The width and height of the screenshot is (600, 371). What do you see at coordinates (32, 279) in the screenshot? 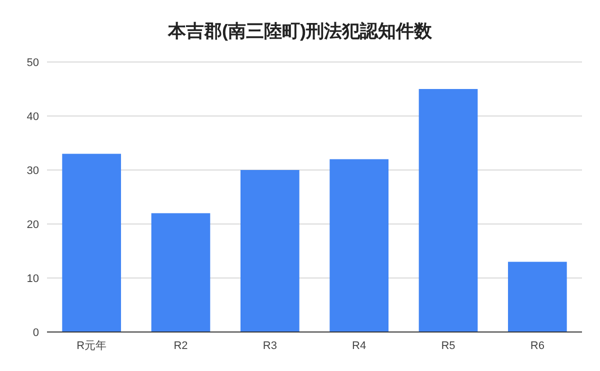
I see `y-tick-label: 10` at bounding box center [32, 279].